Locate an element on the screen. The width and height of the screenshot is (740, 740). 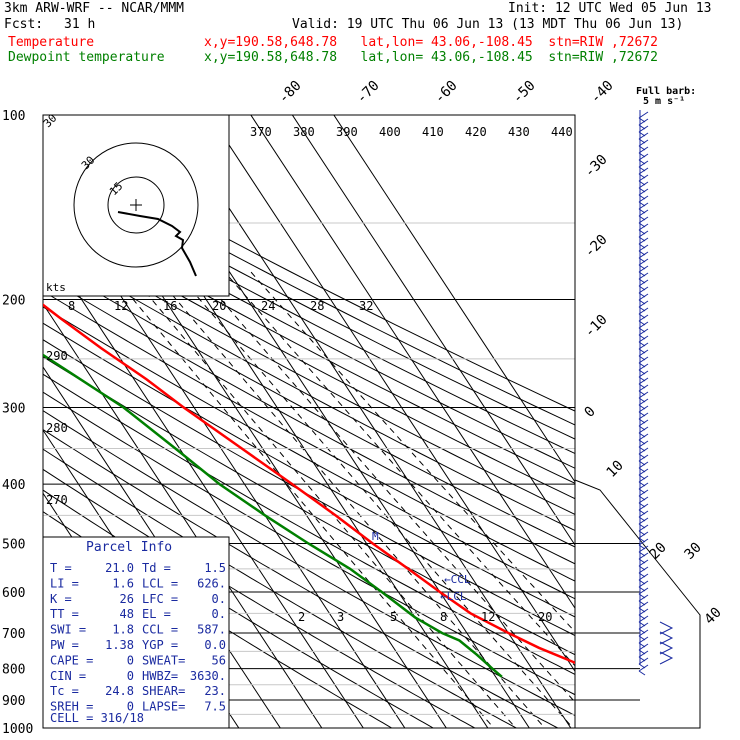
parcel-key-left: TT = is located at coordinates (64, 614).